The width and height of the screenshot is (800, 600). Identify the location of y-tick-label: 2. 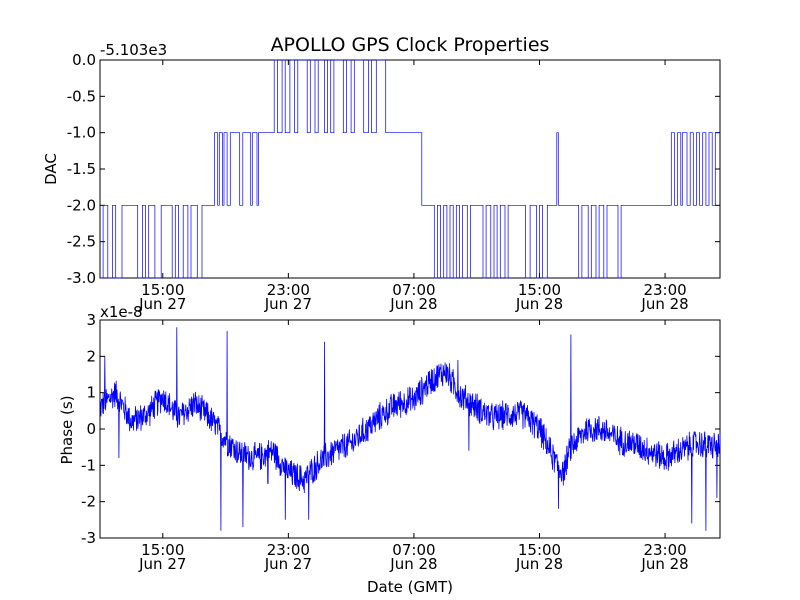
(91, 356).